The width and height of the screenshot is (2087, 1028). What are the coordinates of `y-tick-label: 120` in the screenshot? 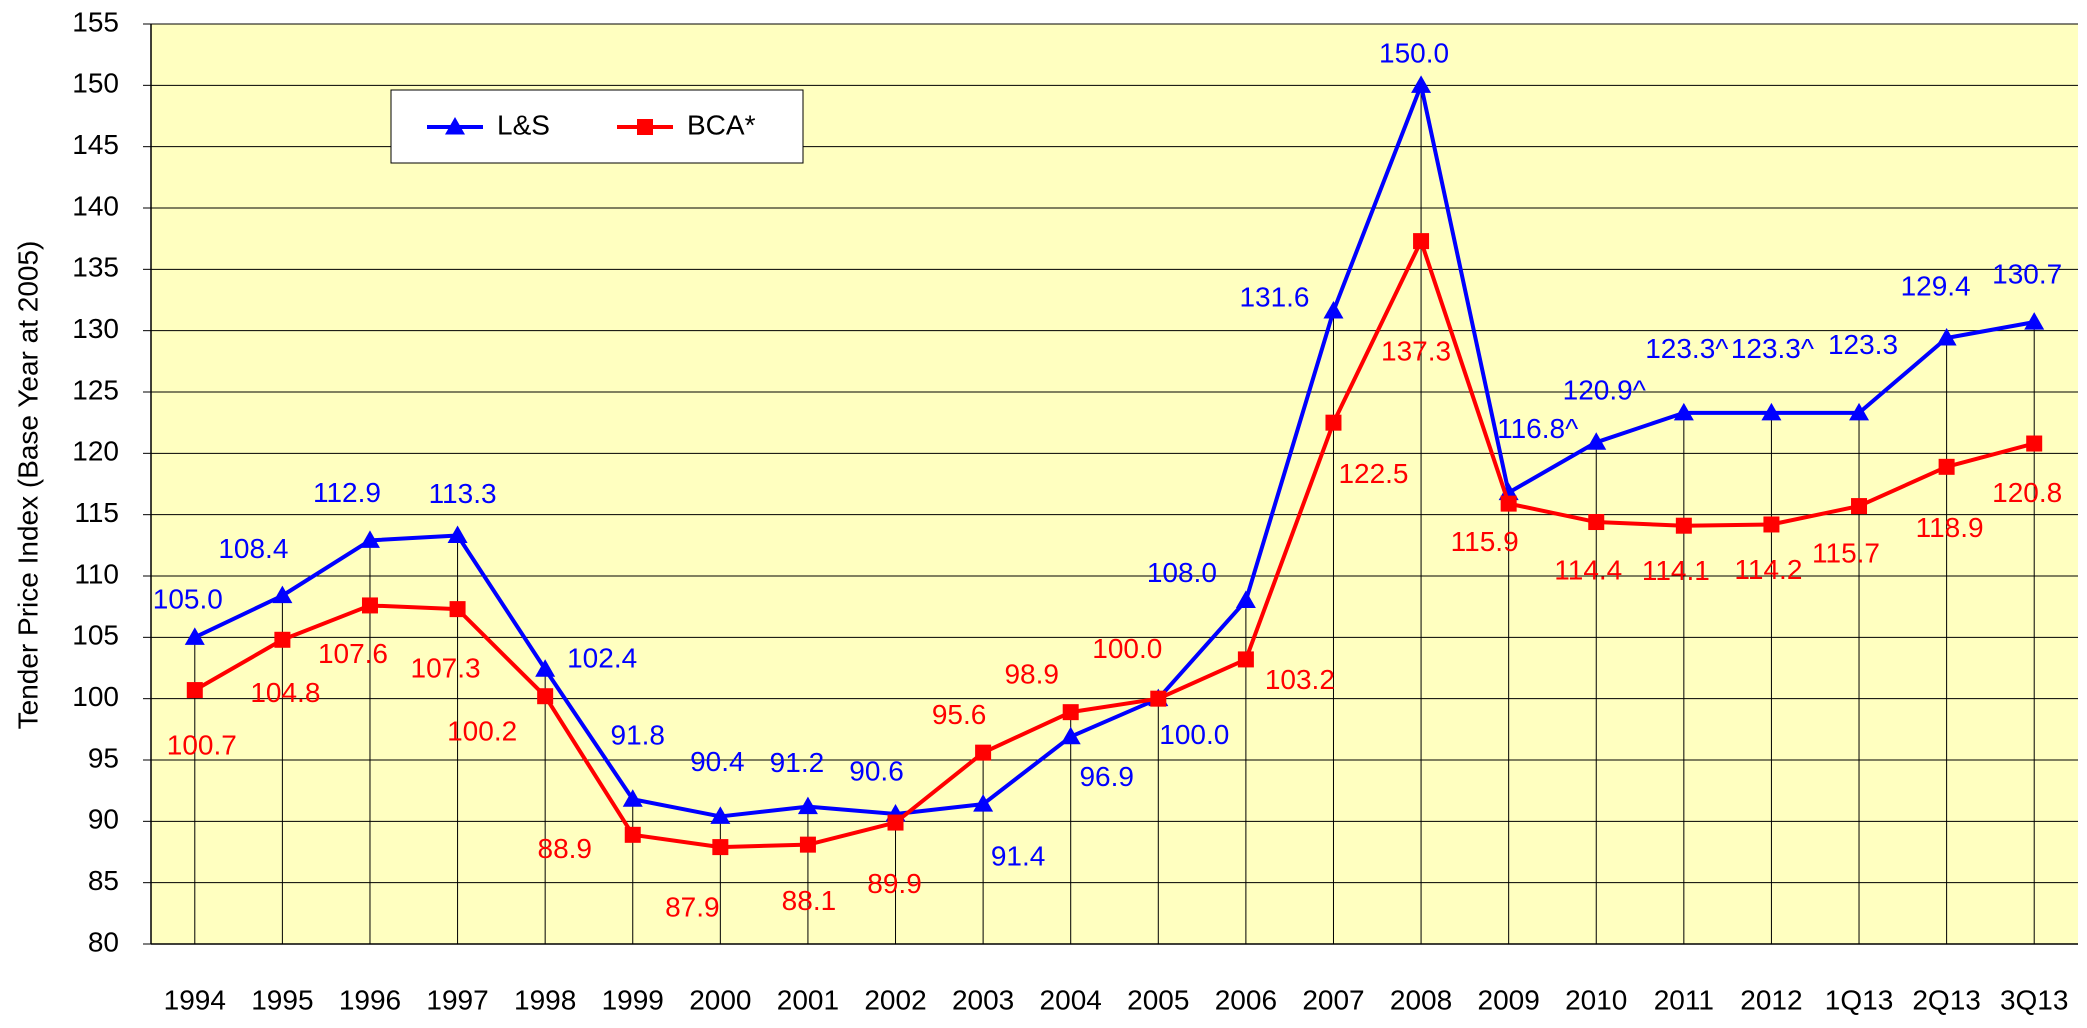 It's located at (95, 451).